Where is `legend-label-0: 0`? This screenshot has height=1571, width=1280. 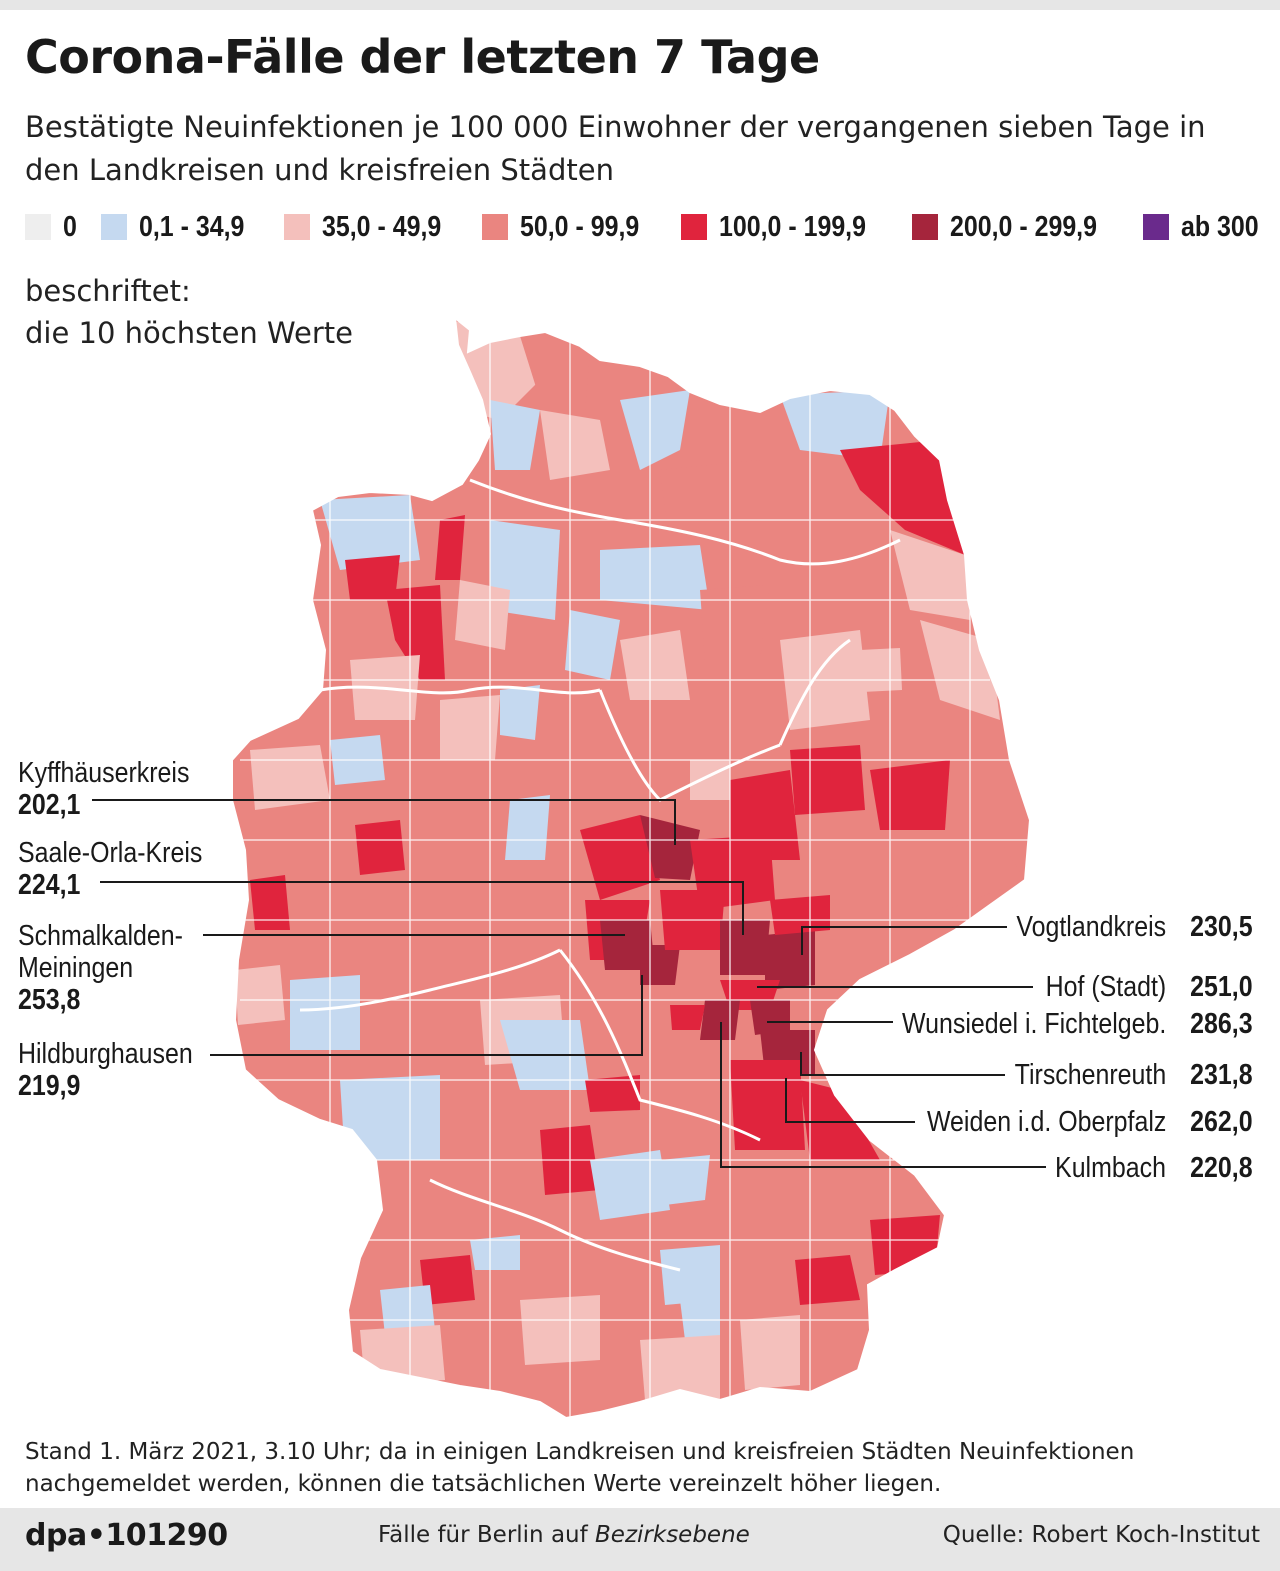 legend-label-0: 0 is located at coordinates (70, 226).